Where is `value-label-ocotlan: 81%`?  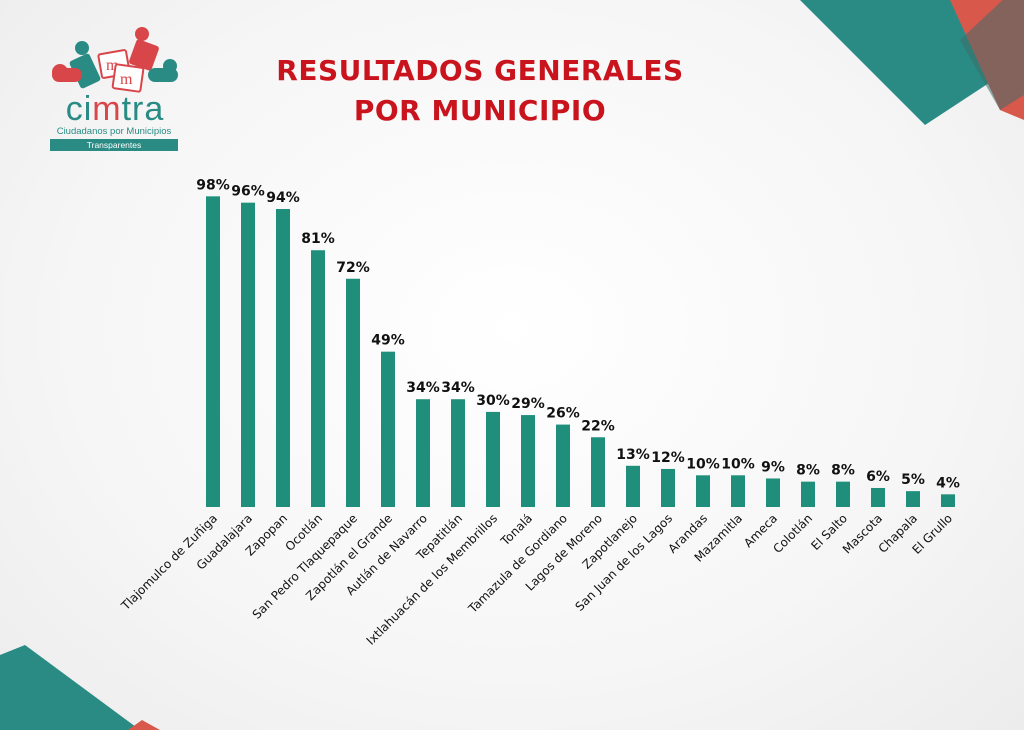 value-label-ocotlan: 81% is located at coordinates (318, 239).